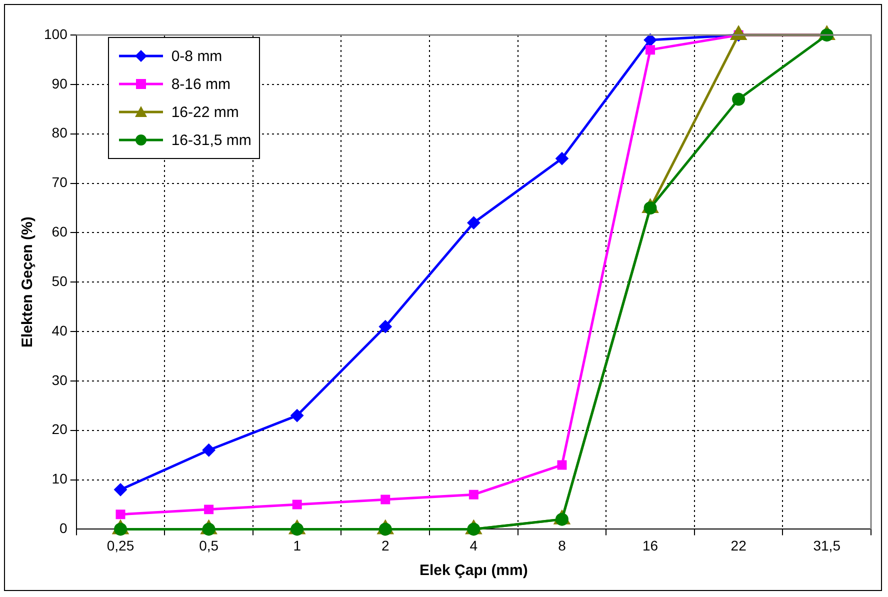 This screenshot has height=597, width=888. I want to click on y-tick-label: 80, so click(60, 132).